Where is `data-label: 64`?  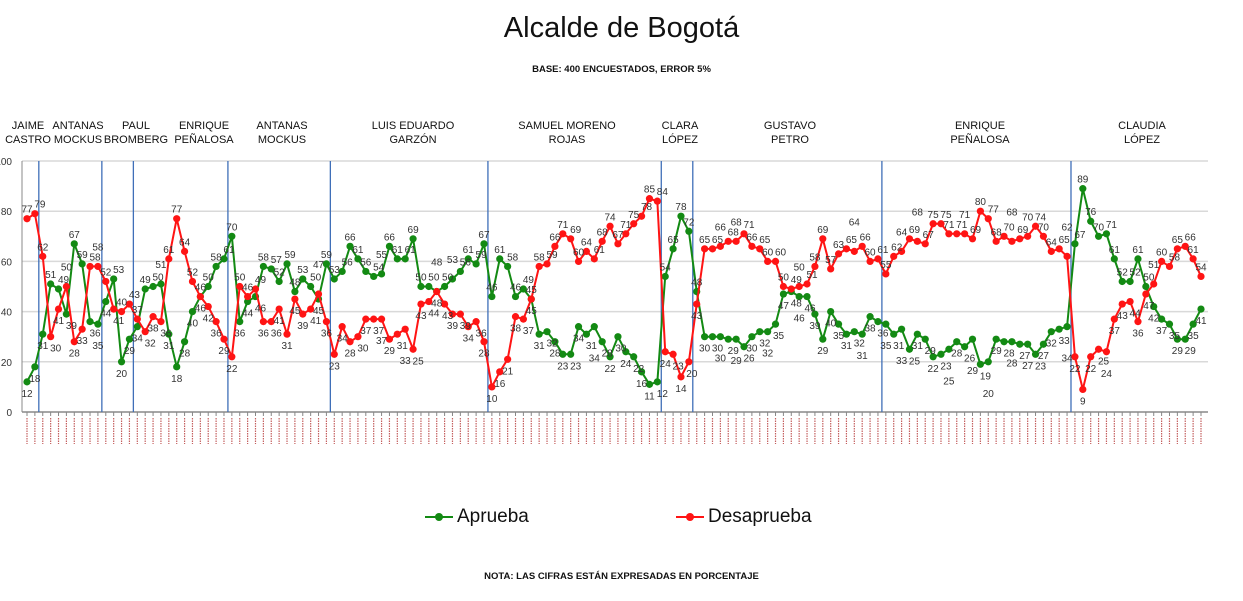 data-label: 64 is located at coordinates (587, 242).